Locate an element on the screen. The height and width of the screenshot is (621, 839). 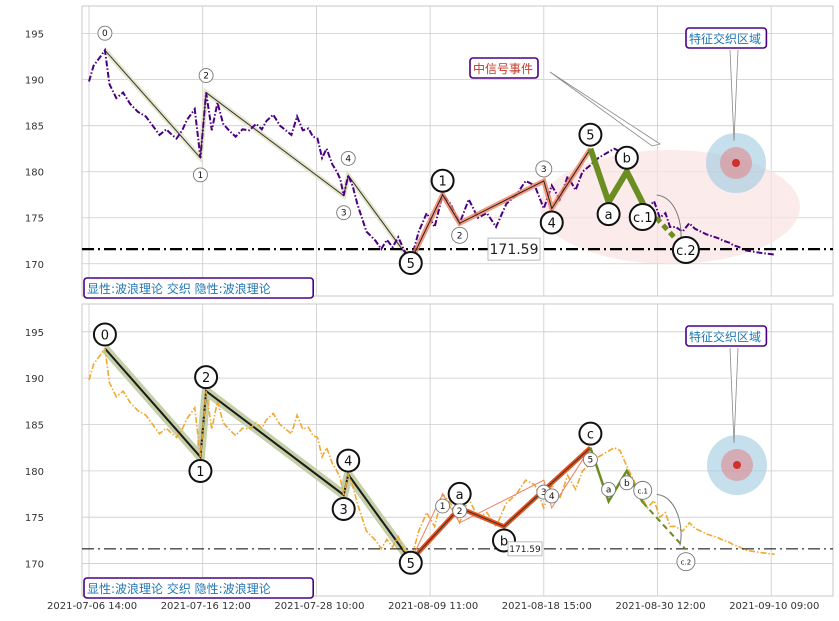
wave-label: 0 is located at coordinates (105, 34).